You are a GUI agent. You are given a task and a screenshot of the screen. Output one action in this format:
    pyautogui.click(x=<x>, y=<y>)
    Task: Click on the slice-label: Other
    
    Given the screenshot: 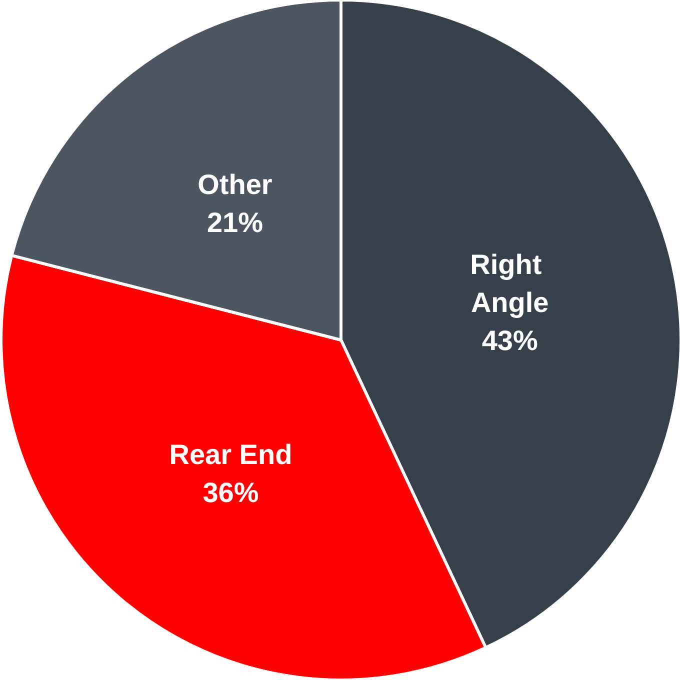 What is the action you would take?
    pyautogui.click(x=235, y=184)
    